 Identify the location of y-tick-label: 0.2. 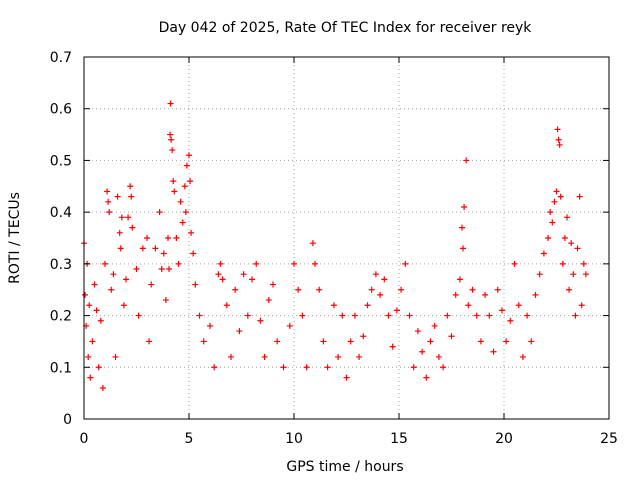
(61, 317).